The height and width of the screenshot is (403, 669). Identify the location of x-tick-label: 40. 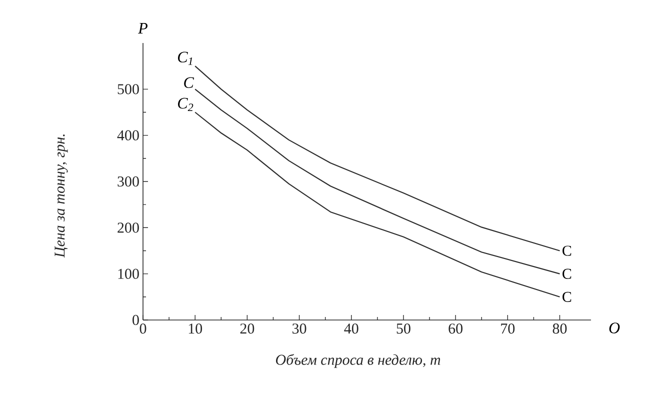
(351, 329).